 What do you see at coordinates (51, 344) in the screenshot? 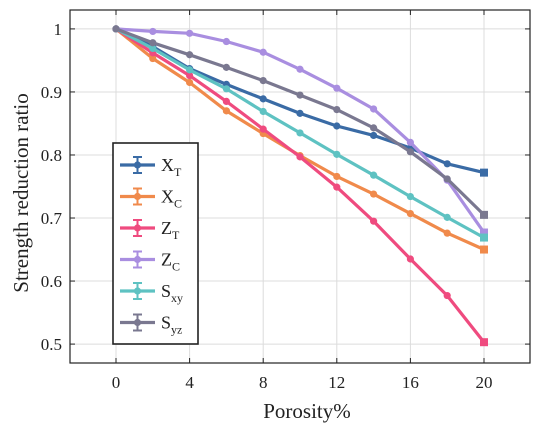
I see `y-tick-label: 0.5` at bounding box center [51, 344].